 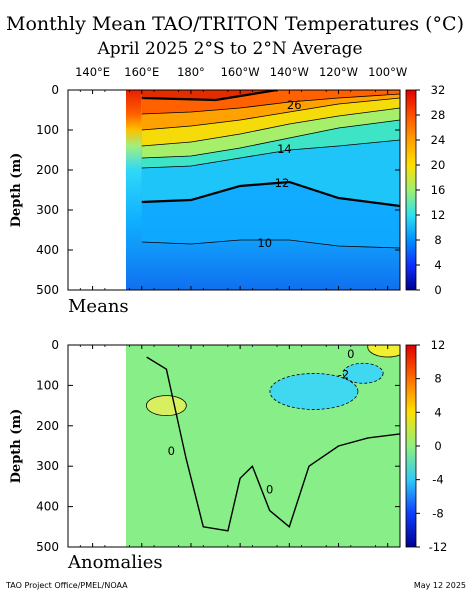 I want to click on x-tick-label: 160°W, so click(x=240, y=72).